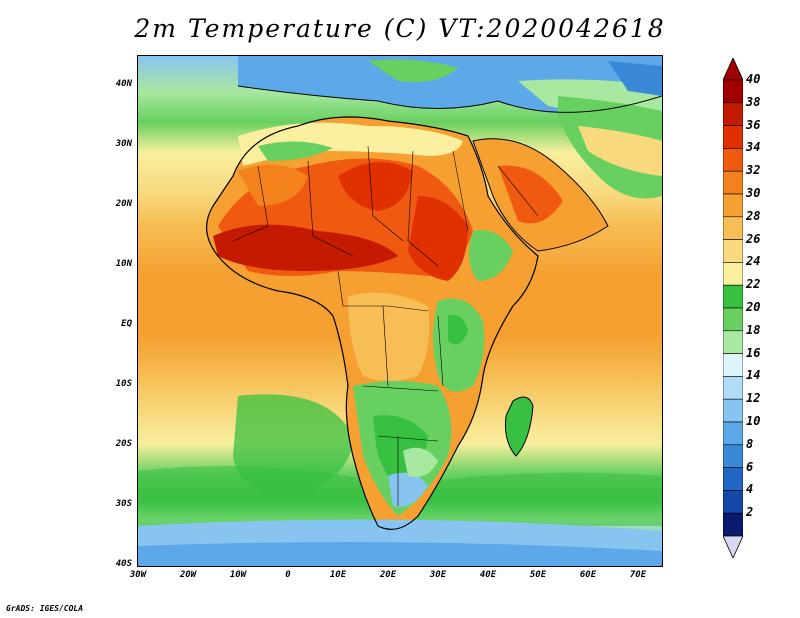 This screenshot has width=800, height=618. I want to click on credit-text: GrADS: IGES/COLA, so click(45, 608).